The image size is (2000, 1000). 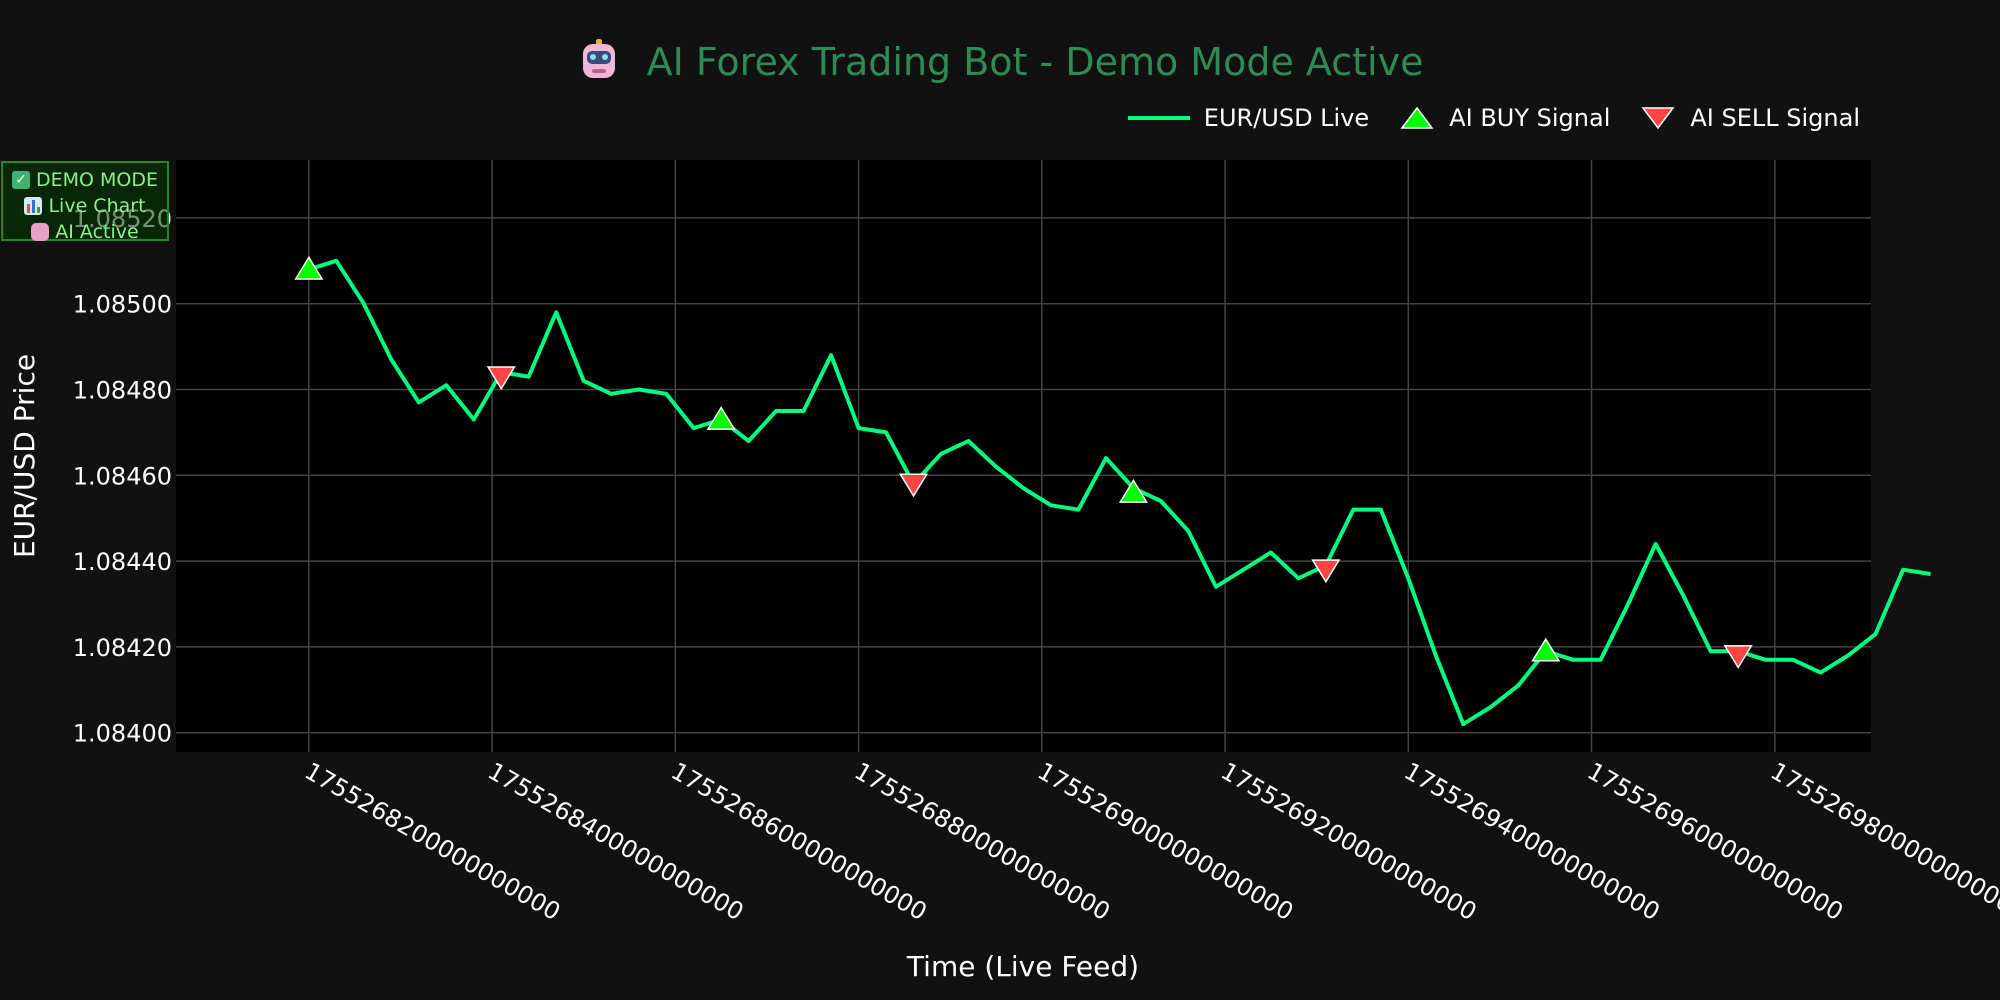 I want to click on chart-title-text: AI Forex Trading Bot - Demo Mode Active, so click(x=1035, y=62).